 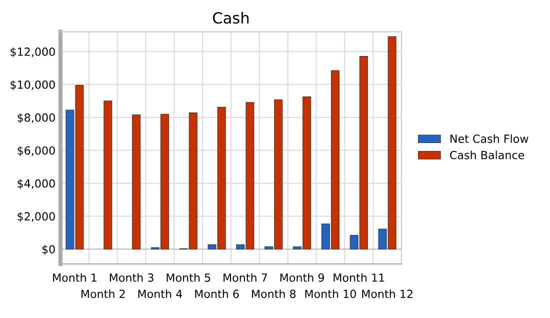 I want to click on y-tick-label: $12,000, so click(x=32, y=52).